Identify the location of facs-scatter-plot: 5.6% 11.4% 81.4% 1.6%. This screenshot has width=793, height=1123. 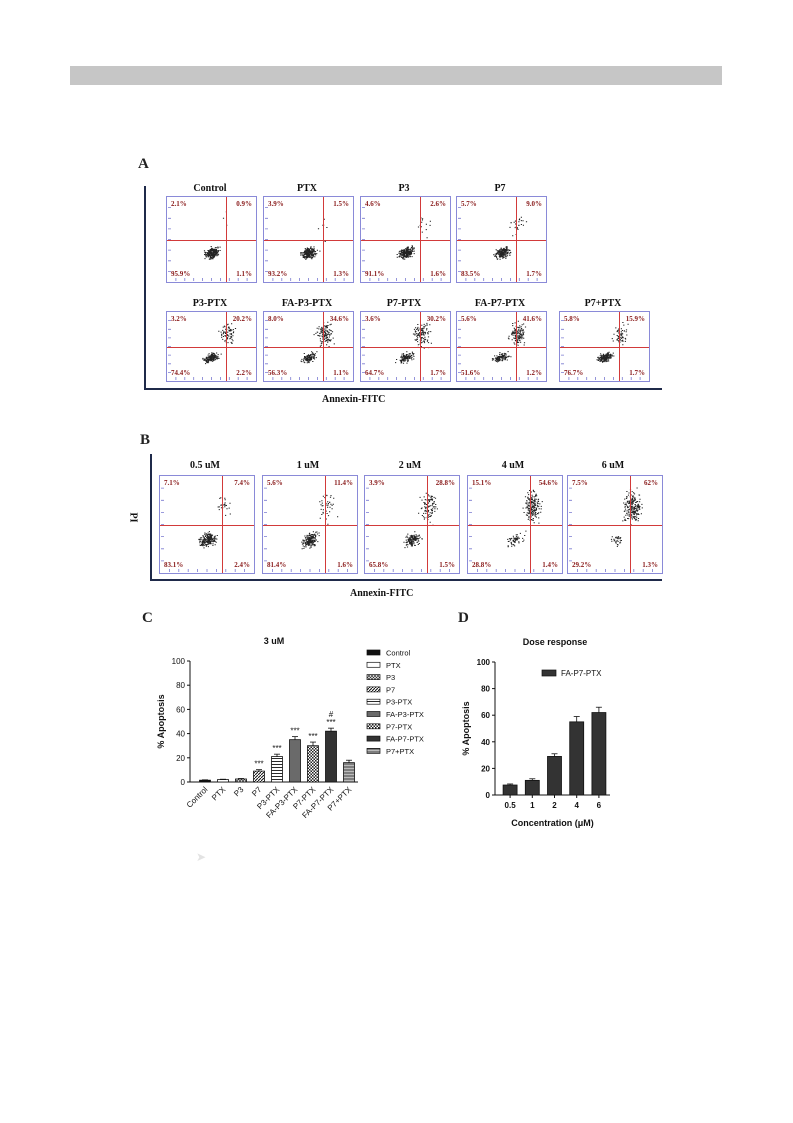
(310, 524).